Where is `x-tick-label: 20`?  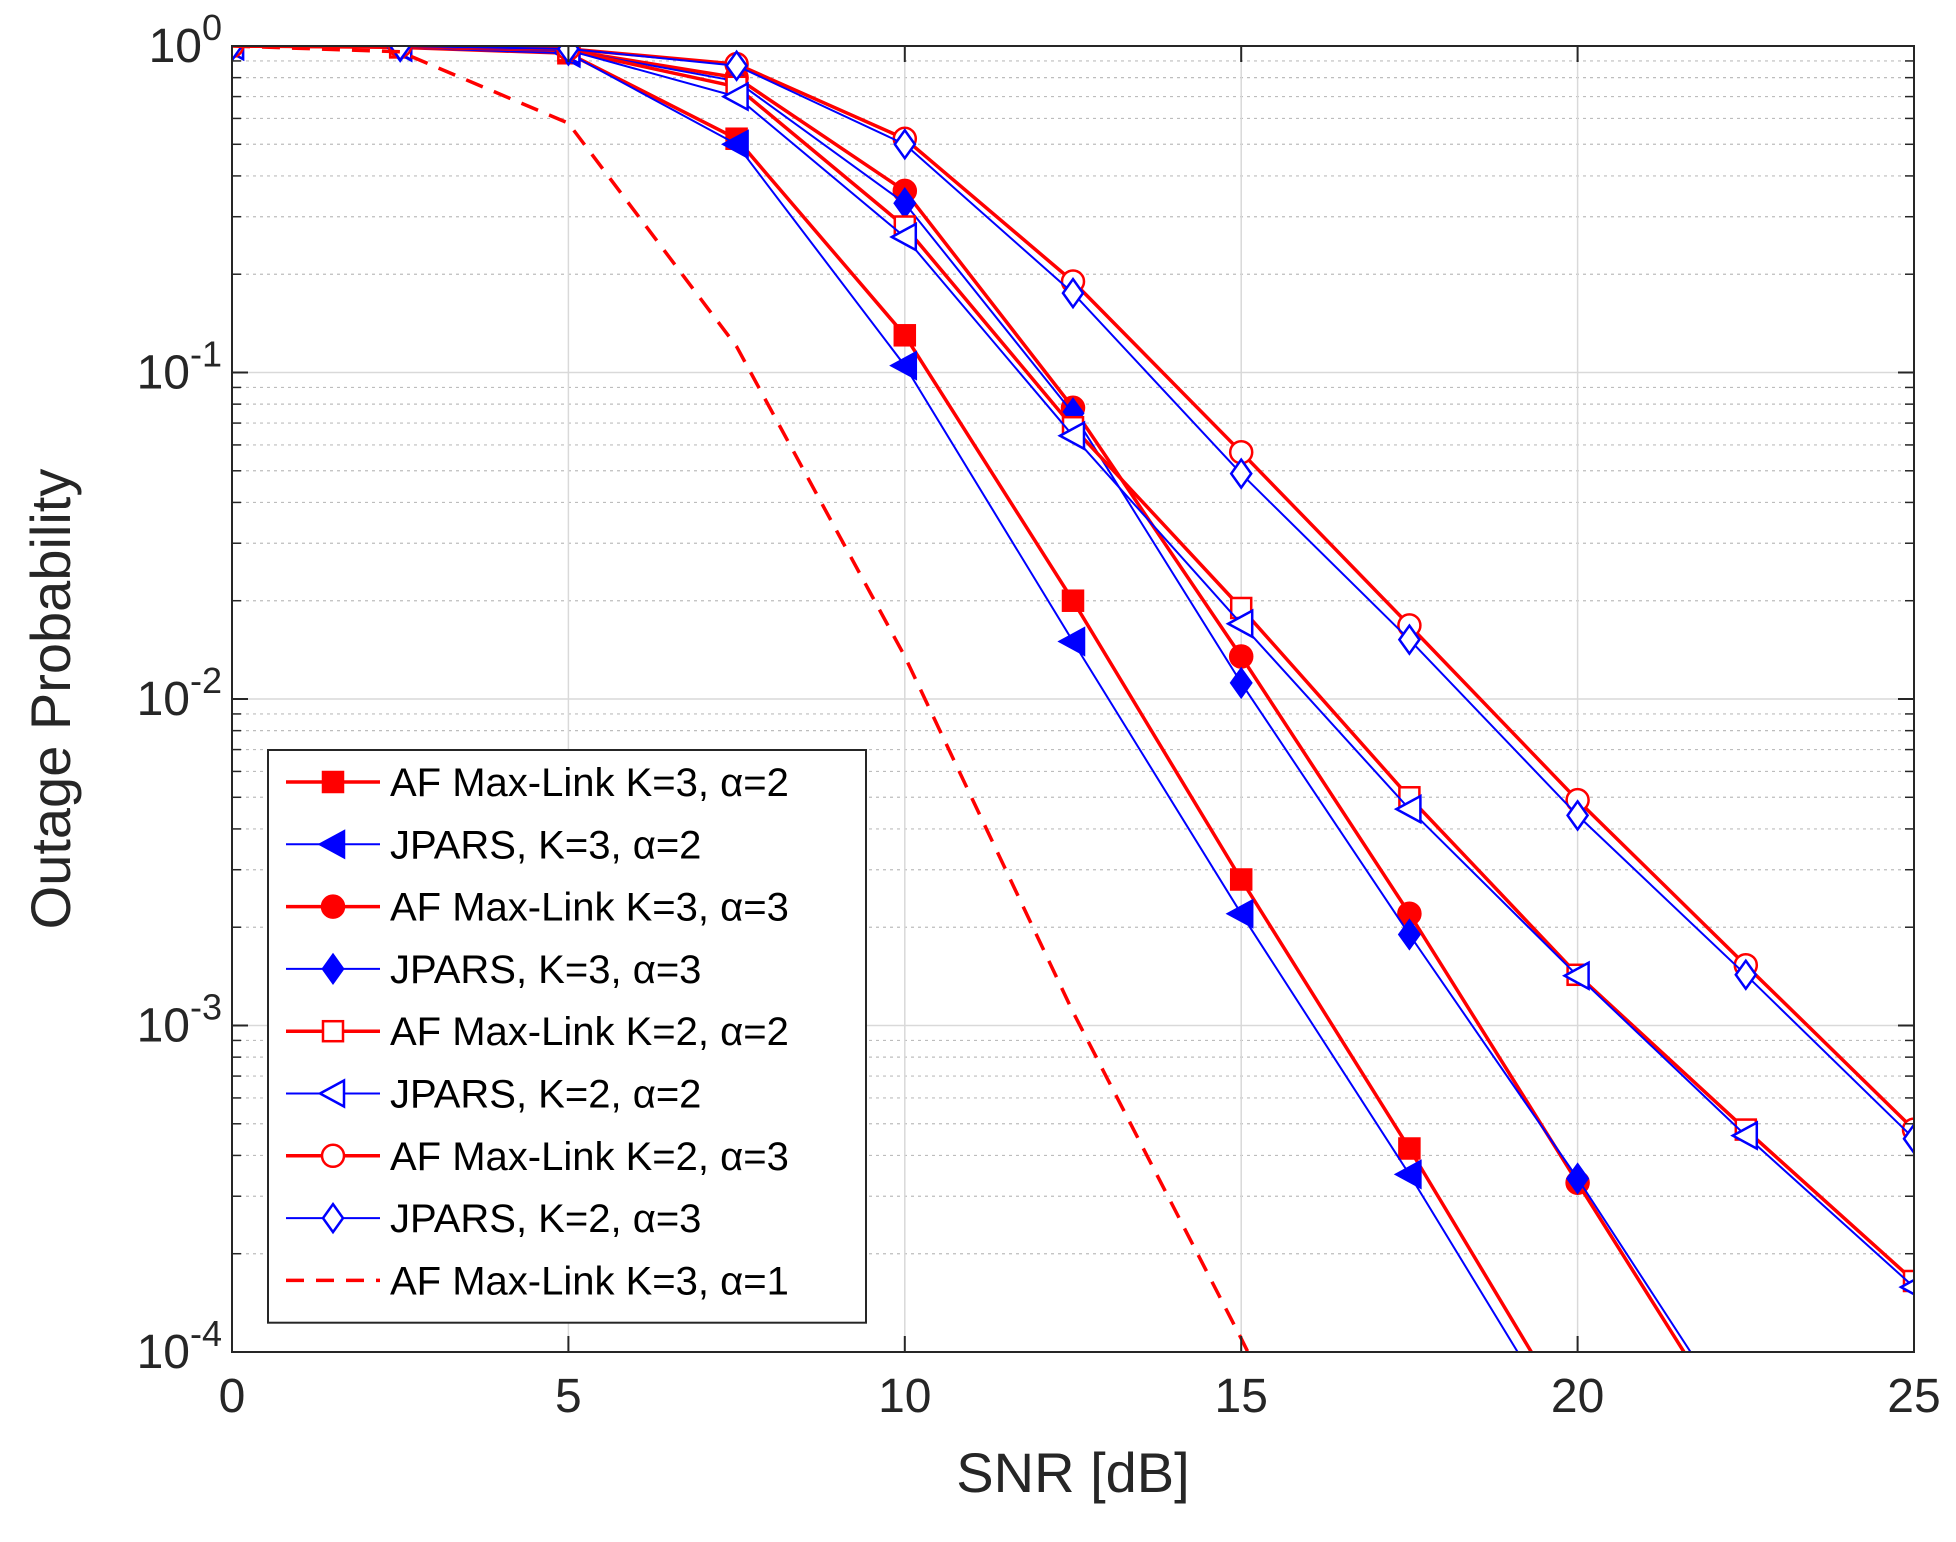 x-tick-label: 20 is located at coordinates (1577, 1396).